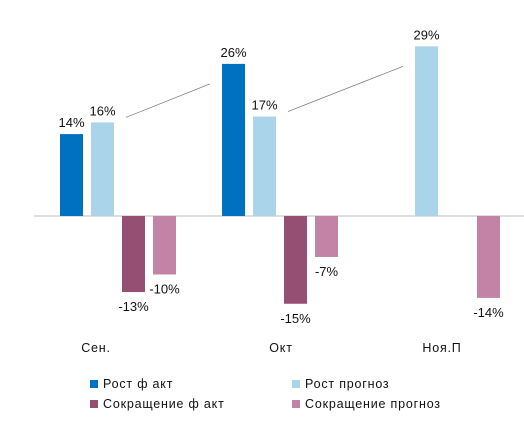  What do you see at coordinates (280, 348) in the screenshot?
I see `category-label-1: Окт` at bounding box center [280, 348].